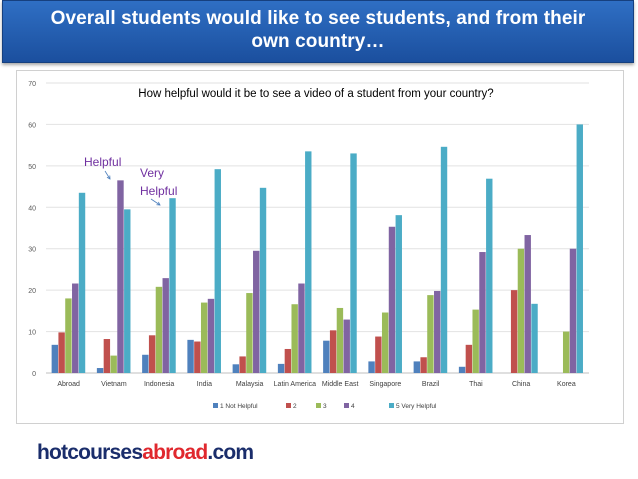  What do you see at coordinates (32, 125) in the screenshot?
I see `y-tick-label-60: 60` at bounding box center [32, 125].